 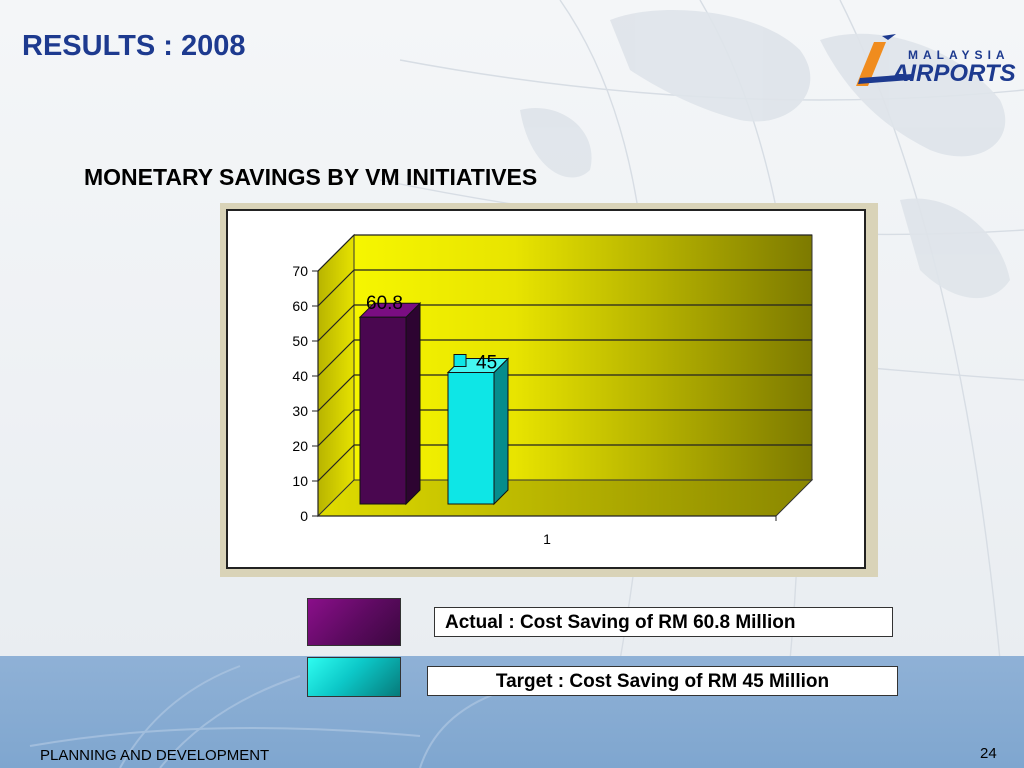 I want to click on legend-label-target: Target : Cost Saving of RM 45 Million, so click(x=662, y=681).